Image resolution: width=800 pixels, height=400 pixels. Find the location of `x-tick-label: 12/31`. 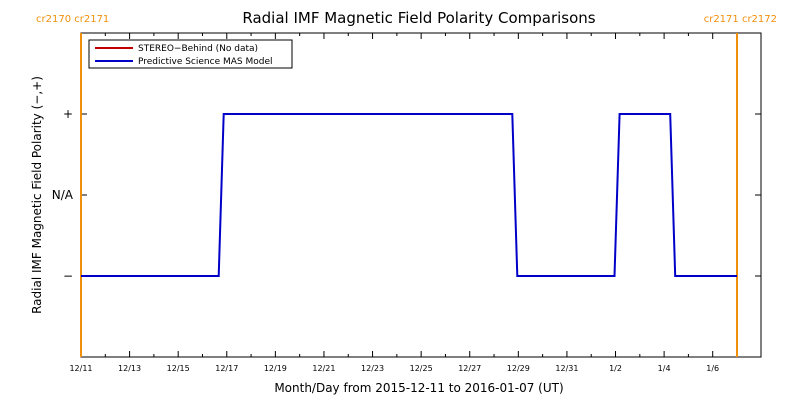

x-tick-label: 12/31 is located at coordinates (566, 368).